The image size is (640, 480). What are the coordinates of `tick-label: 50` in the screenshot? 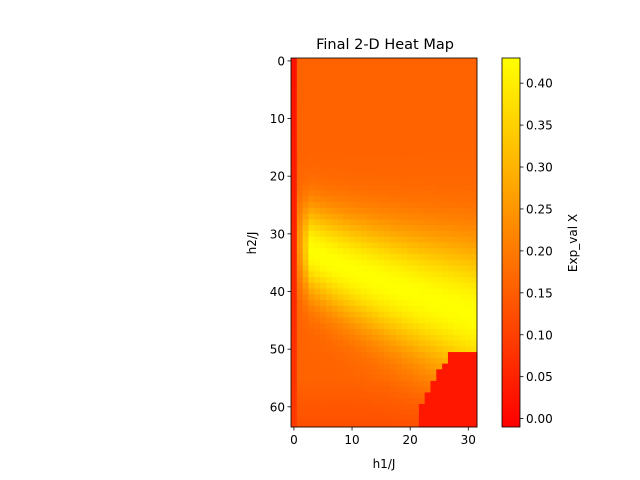 It's located at (277, 350).